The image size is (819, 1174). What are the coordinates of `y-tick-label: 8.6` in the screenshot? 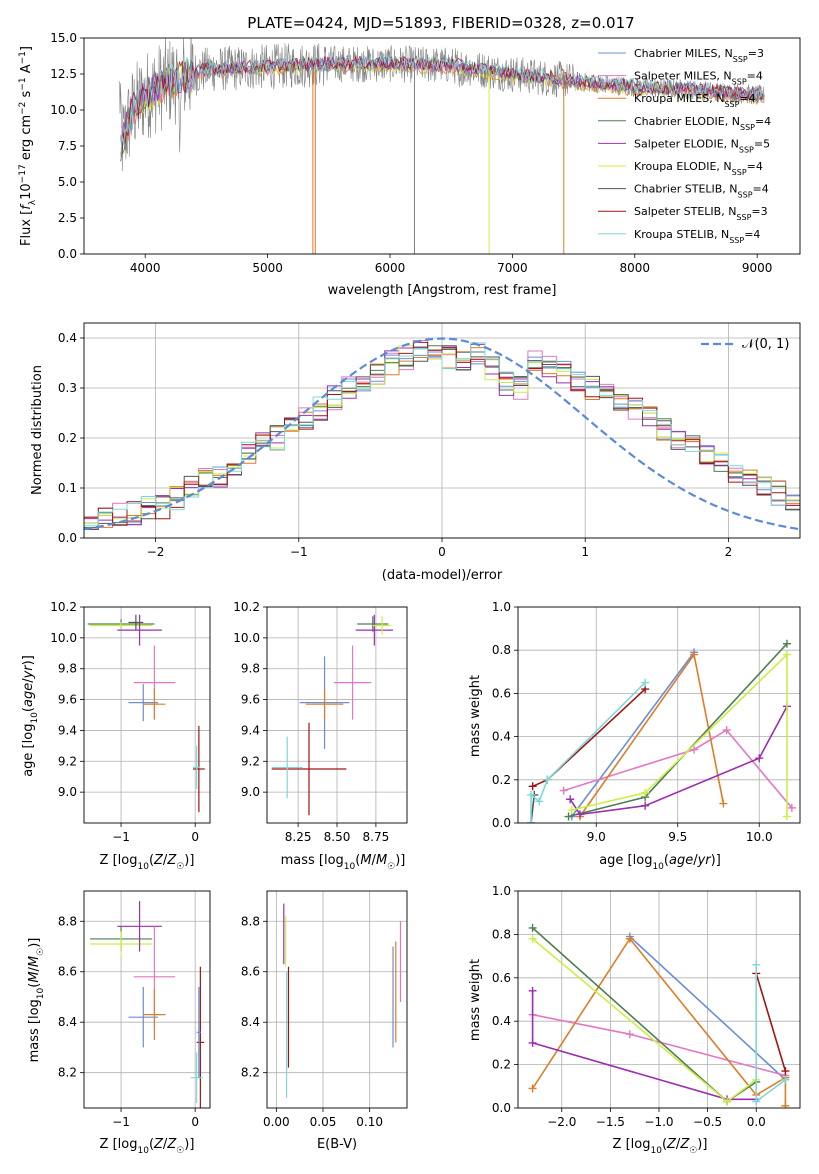 It's located at (67, 972).